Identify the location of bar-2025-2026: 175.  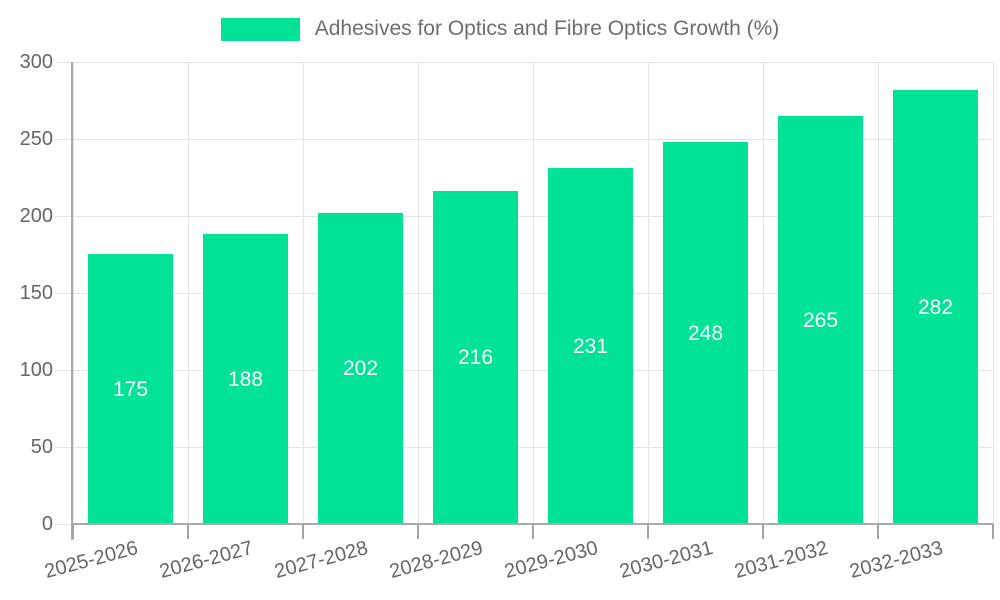
(130, 389).